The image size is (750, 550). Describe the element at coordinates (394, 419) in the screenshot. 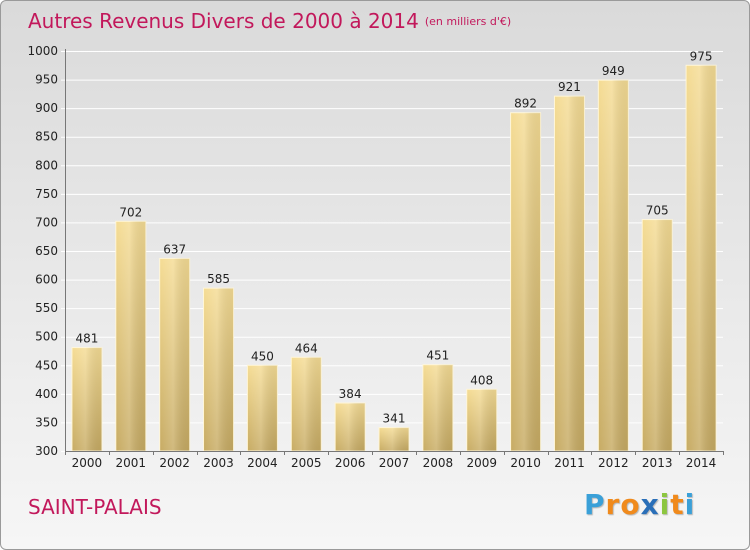

I see `data-label: 341` at that location.